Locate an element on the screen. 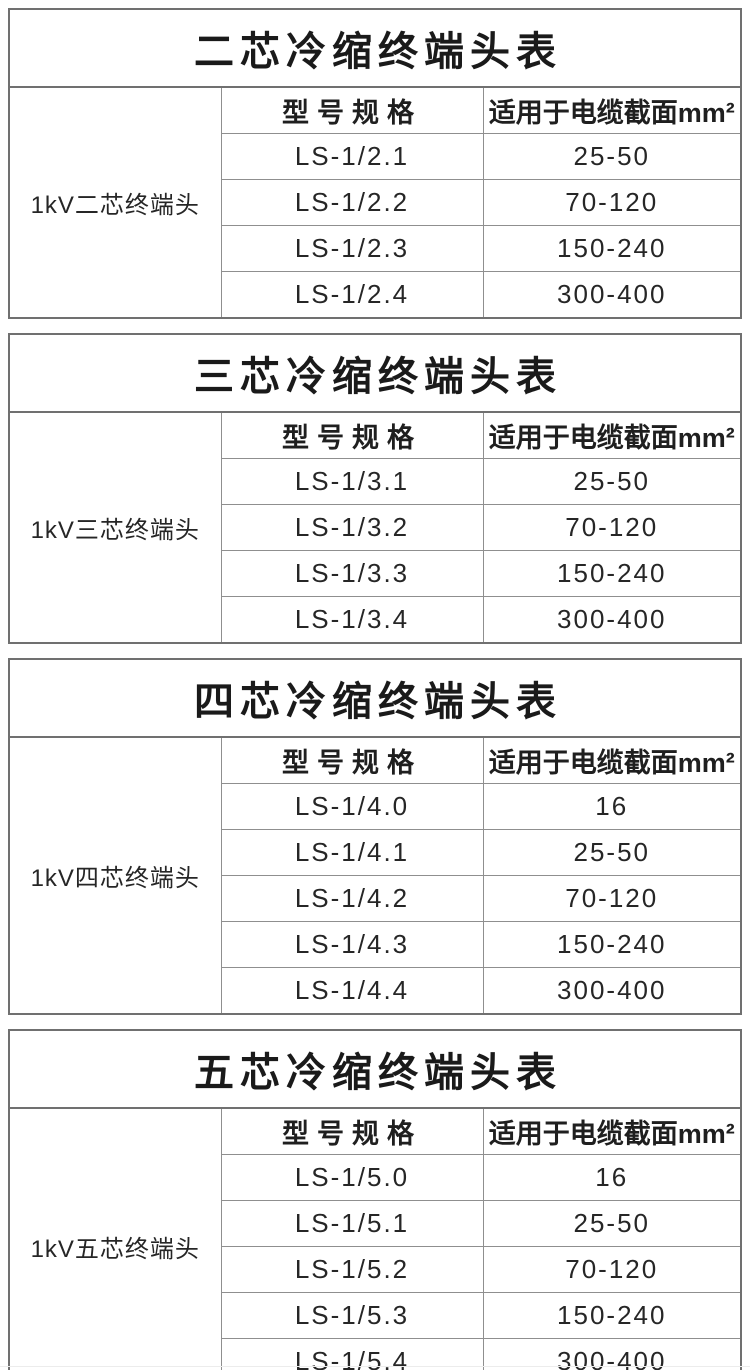 This screenshot has width=750, height=1370. table-row: LS-1/5.1 25-50 is located at coordinates (375, 1223).